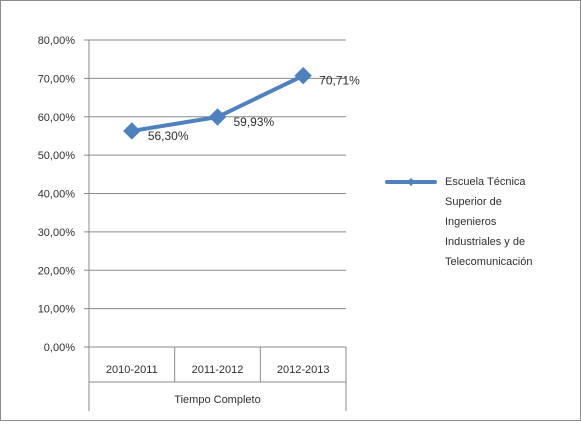 The height and width of the screenshot is (427, 581). What do you see at coordinates (303, 370) in the screenshot?
I see `x-category-label: 2012-2013` at bounding box center [303, 370].